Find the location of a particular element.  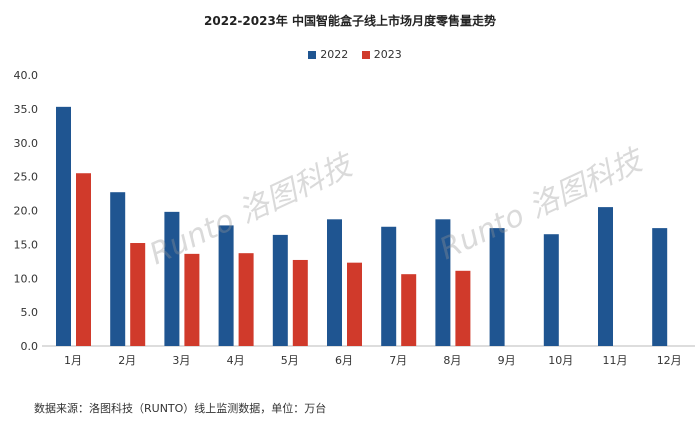

bar-2023-6月 is located at coordinates (354, 304).